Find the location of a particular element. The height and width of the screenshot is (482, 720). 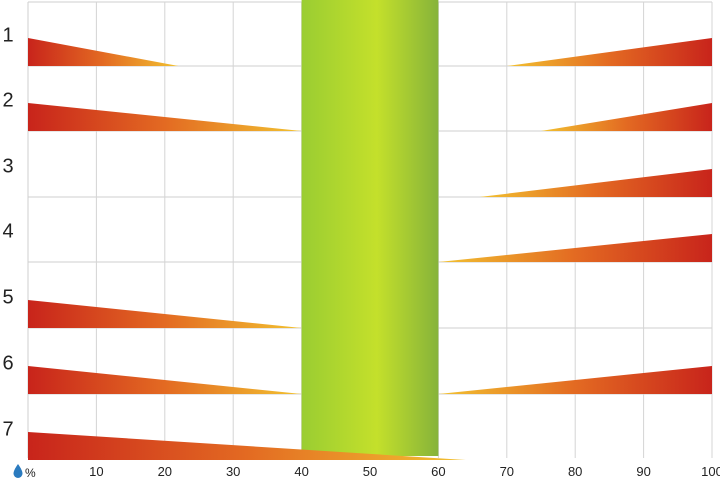

wedge-row-6-left is located at coordinates (165, 380).